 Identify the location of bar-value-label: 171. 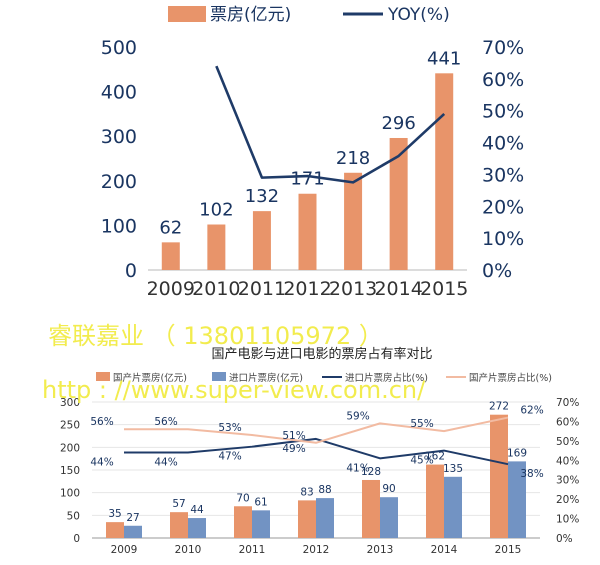
(307, 179).